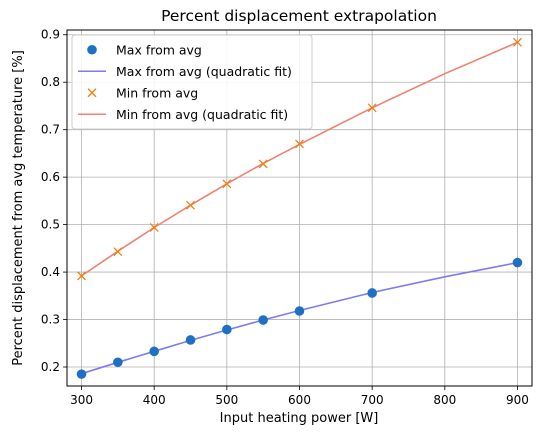  What do you see at coordinates (50, 272) in the screenshot?
I see `y-tick-label: 0.4` at bounding box center [50, 272].